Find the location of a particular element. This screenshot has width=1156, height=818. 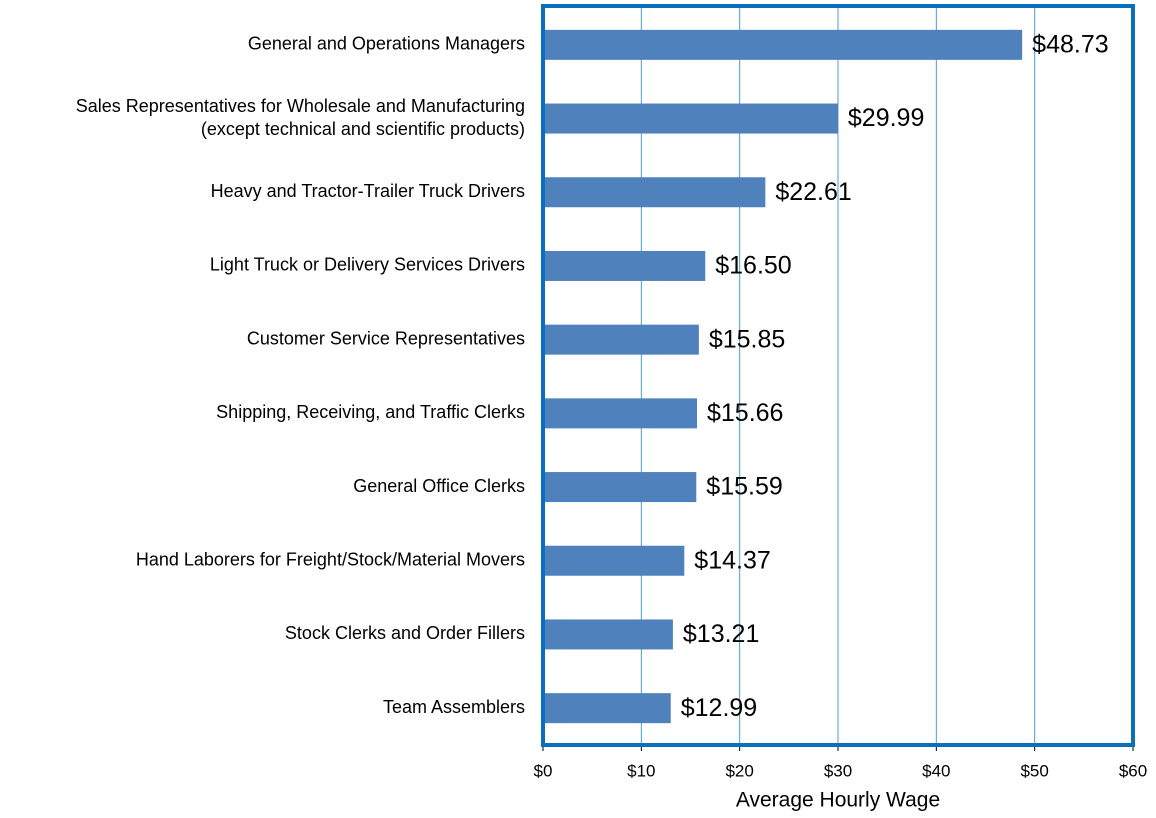

value-label: $22.61 is located at coordinates (813, 192).